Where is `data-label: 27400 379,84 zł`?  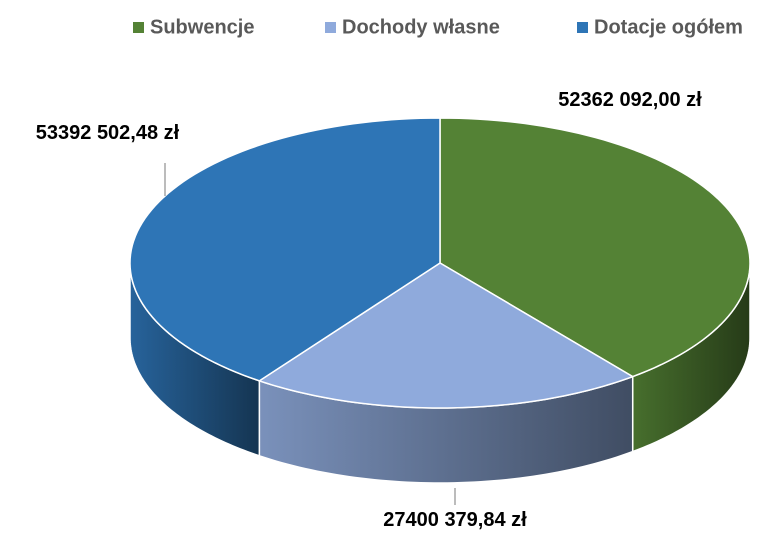
data-label: 27400 379,84 zł is located at coordinates (455, 520).